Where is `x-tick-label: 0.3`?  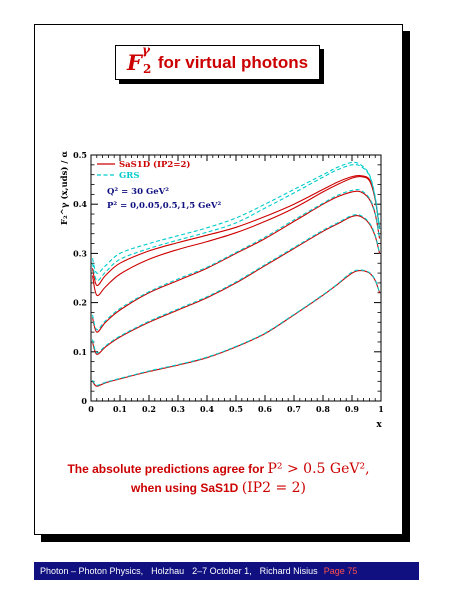
x-tick-label: 0.3 is located at coordinates (178, 409).